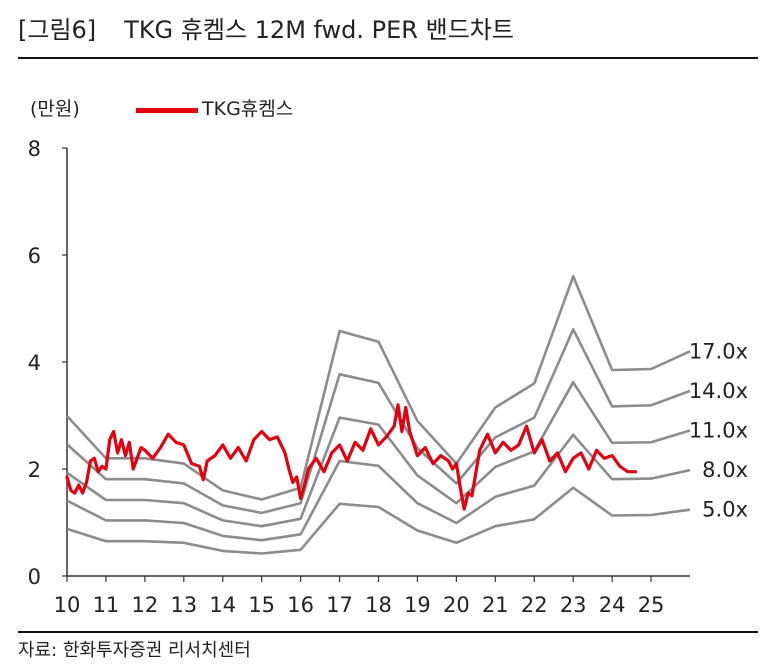 The width and height of the screenshot is (760, 669). What do you see at coordinates (34, 363) in the screenshot?
I see `y-tick-label: 4` at bounding box center [34, 363].